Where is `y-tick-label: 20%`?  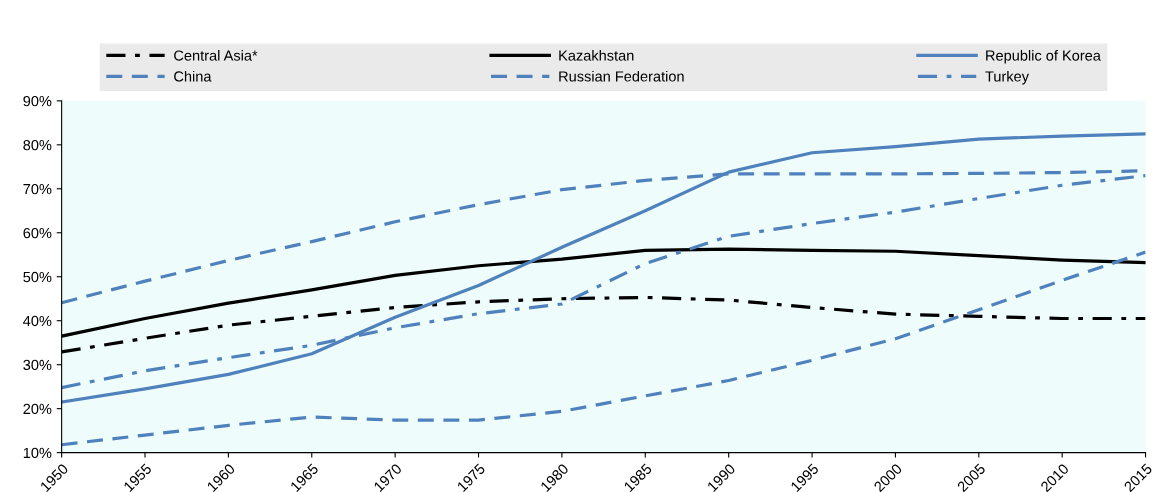
y-tick-label: 20% is located at coordinates (37, 409).